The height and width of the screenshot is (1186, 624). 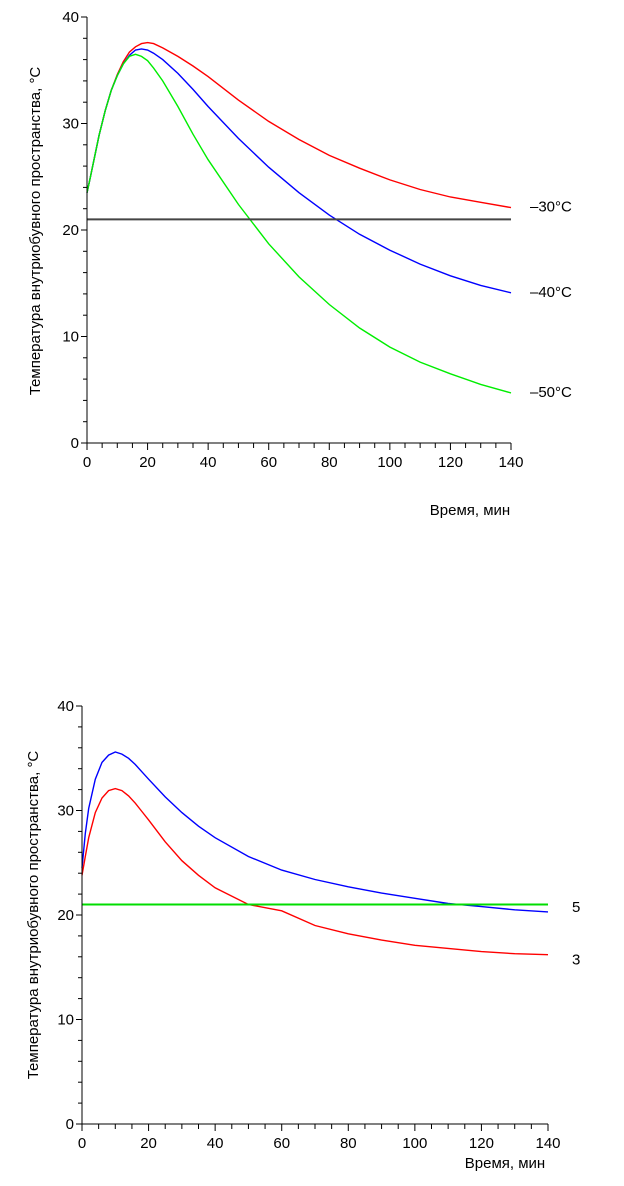 What do you see at coordinates (551, 292) in the screenshot?
I see `series-label: –40°C` at bounding box center [551, 292].